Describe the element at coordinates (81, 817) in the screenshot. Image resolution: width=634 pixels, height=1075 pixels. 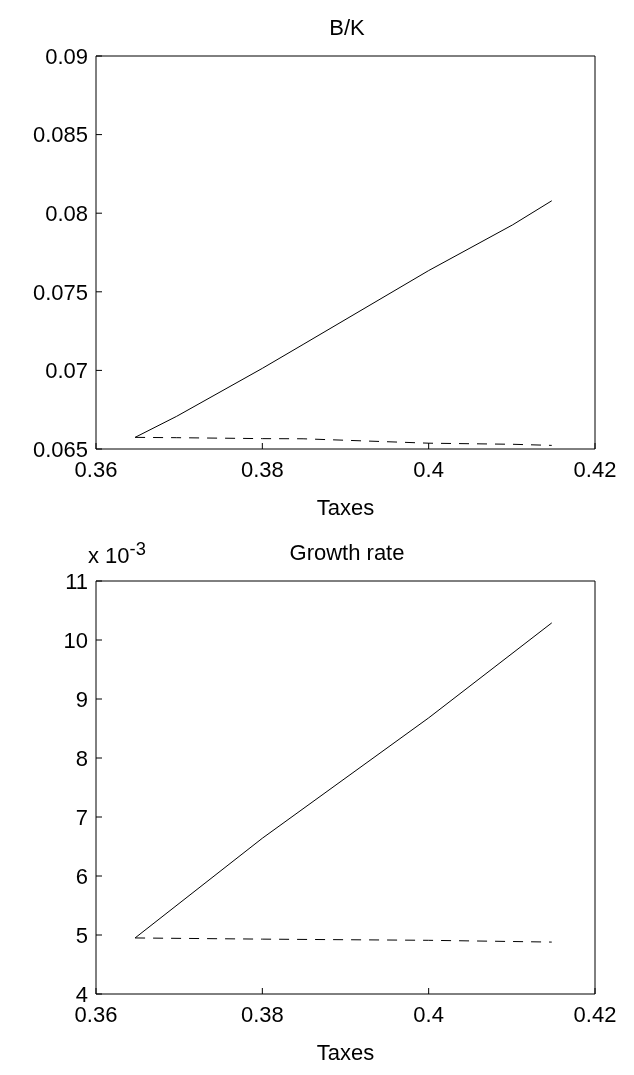
I see `y-tick-label: 7` at that location.